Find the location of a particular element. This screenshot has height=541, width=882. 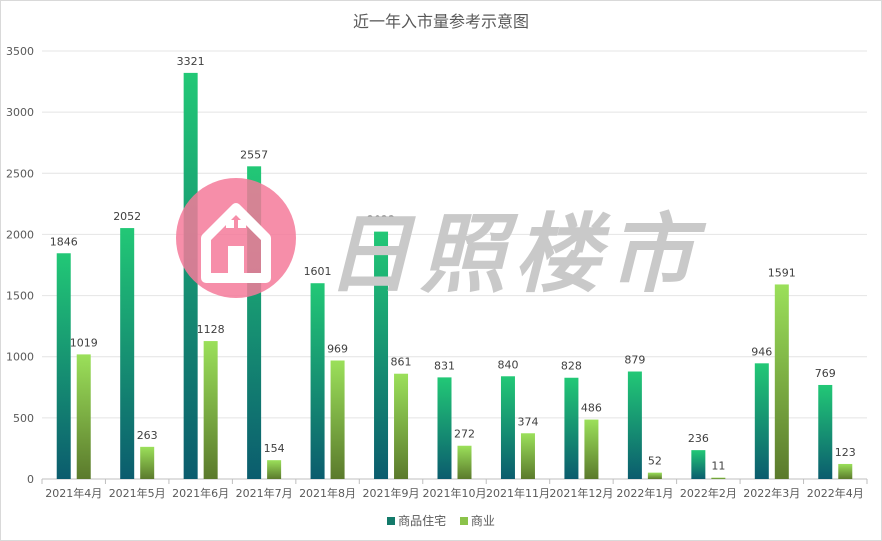

x-tick-label: 2022年3月 is located at coordinates (771, 493).